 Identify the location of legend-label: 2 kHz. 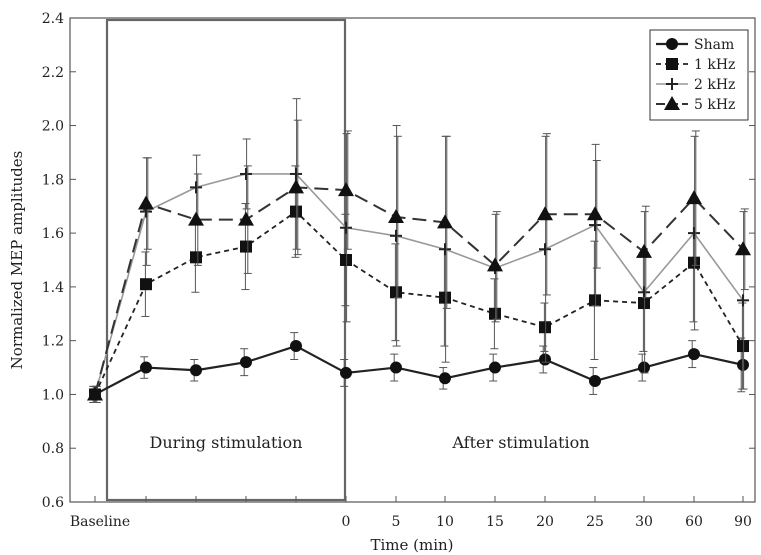
(714, 85).